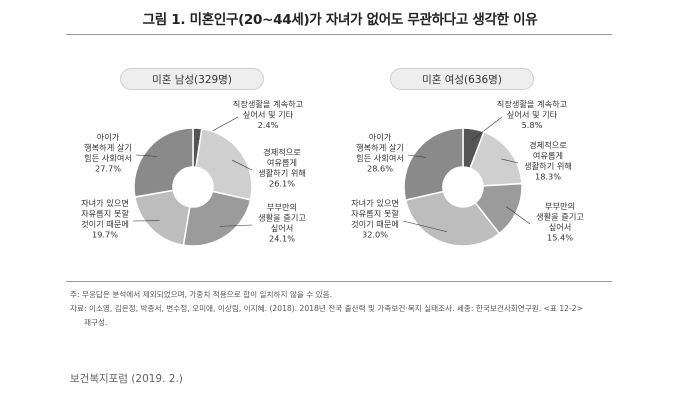 The height and width of the screenshot is (412, 680). I want to click on slice-label-0-2: 부부만의 생활을 즐기고 싶어서 24.1%, so click(282, 223).